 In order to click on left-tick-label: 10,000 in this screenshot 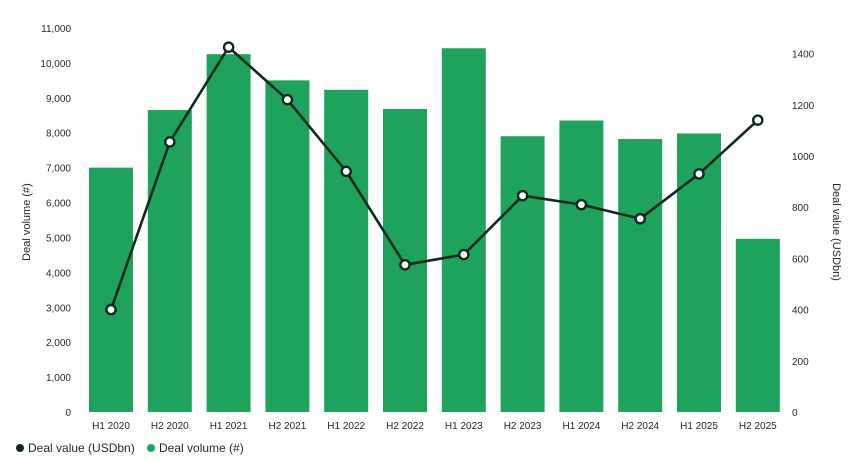, I will do `click(55, 64)`.